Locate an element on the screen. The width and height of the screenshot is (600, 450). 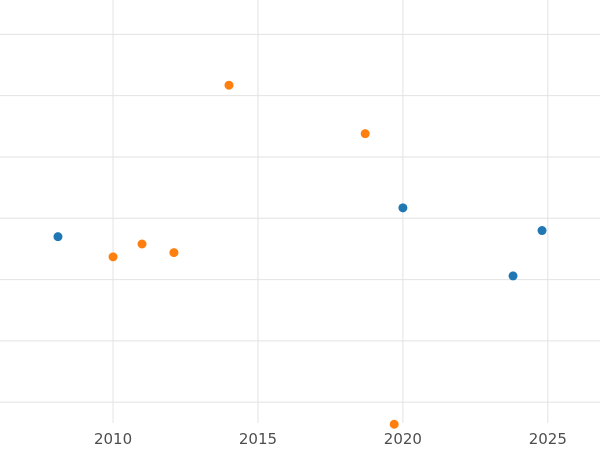
x-tick-label: 2010 is located at coordinates (113, 439).